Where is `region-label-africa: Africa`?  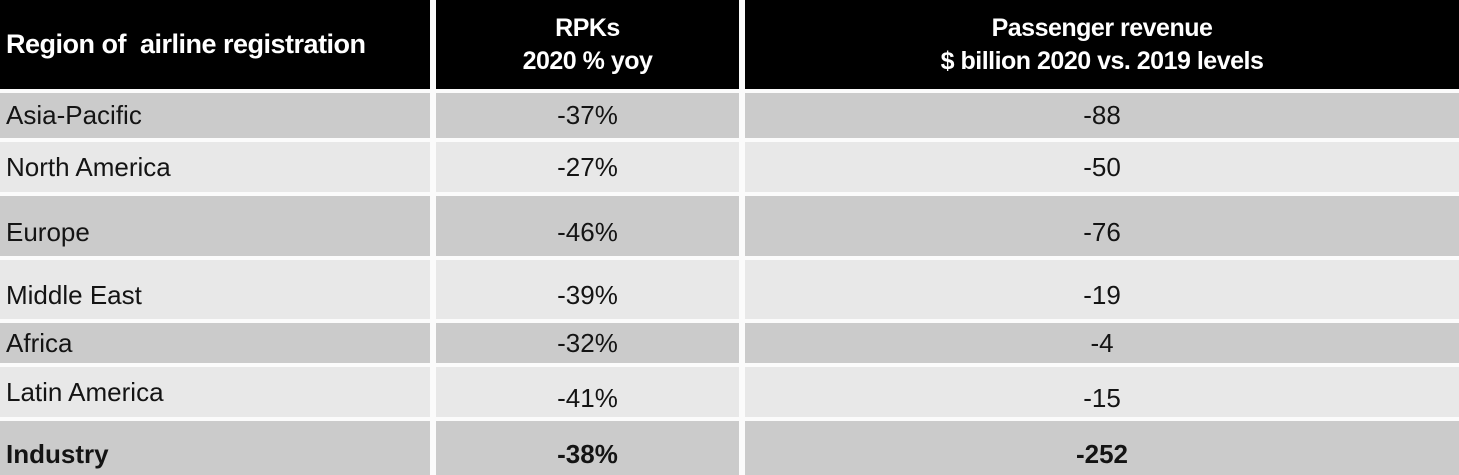
region-label-africa: Africa is located at coordinates (215, 343).